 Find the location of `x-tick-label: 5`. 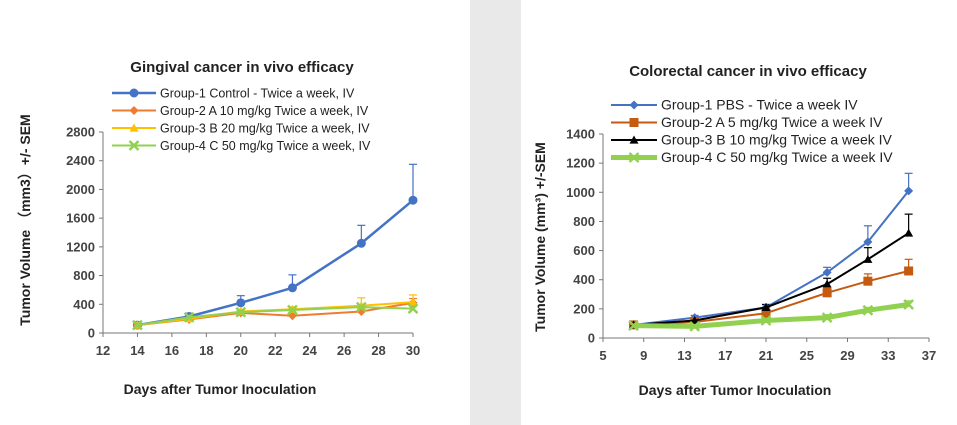

x-tick-label: 5 is located at coordinates (602, 355).